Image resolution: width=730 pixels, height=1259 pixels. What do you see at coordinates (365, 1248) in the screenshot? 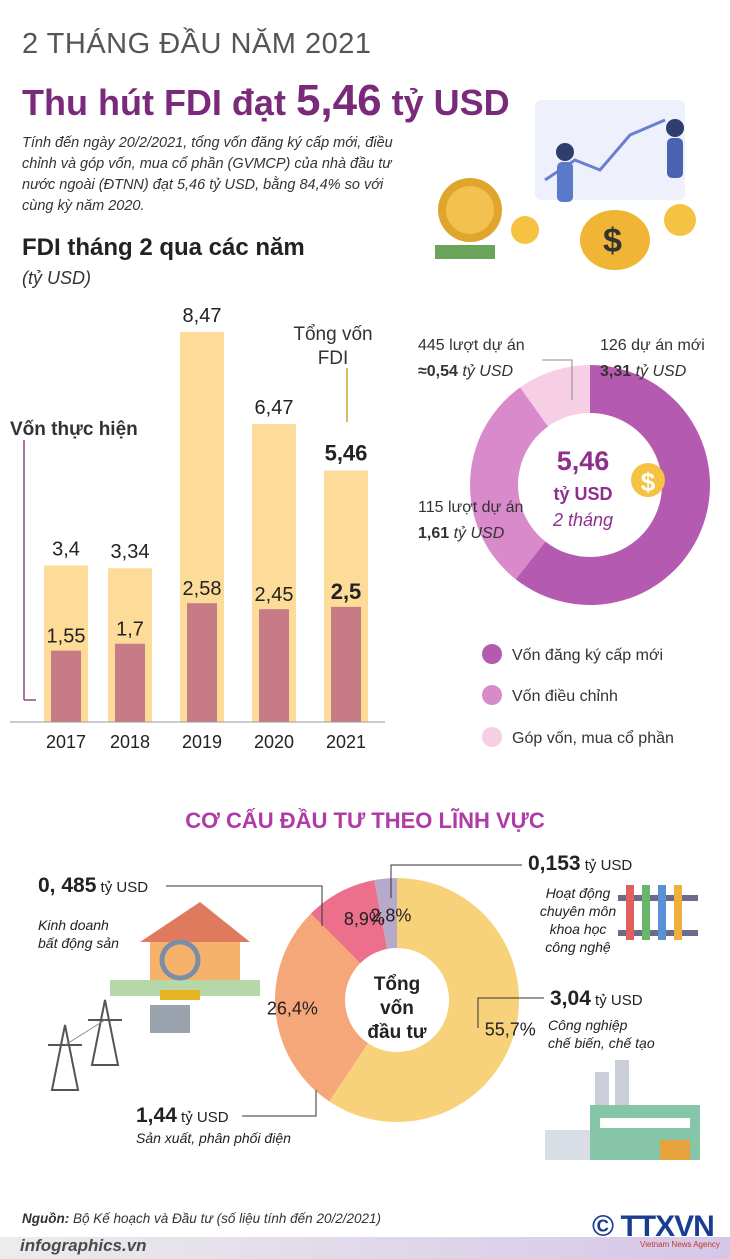
I see `footer-band` at bounding box center [365, 1248].